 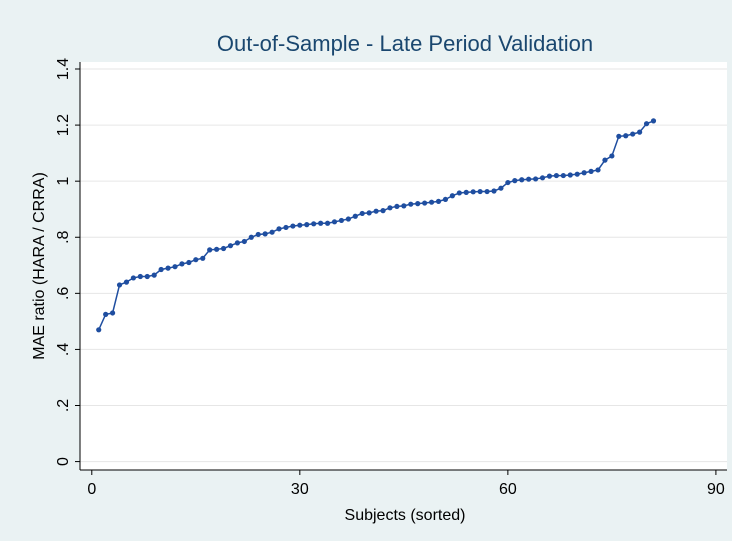 What do you see at coordinates (63, 405) in the screenshot?
I see `y-tick-label: .2` at bounding box center [63, 405].